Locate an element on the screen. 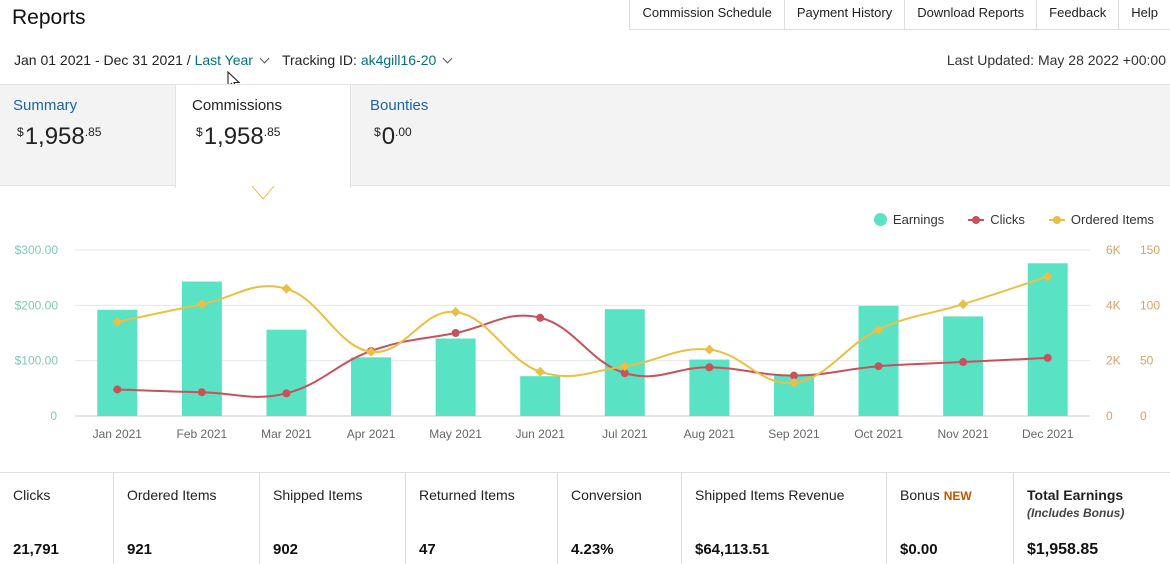  right-axis-tick-label: 150 is located at coordinates (1150, 250).